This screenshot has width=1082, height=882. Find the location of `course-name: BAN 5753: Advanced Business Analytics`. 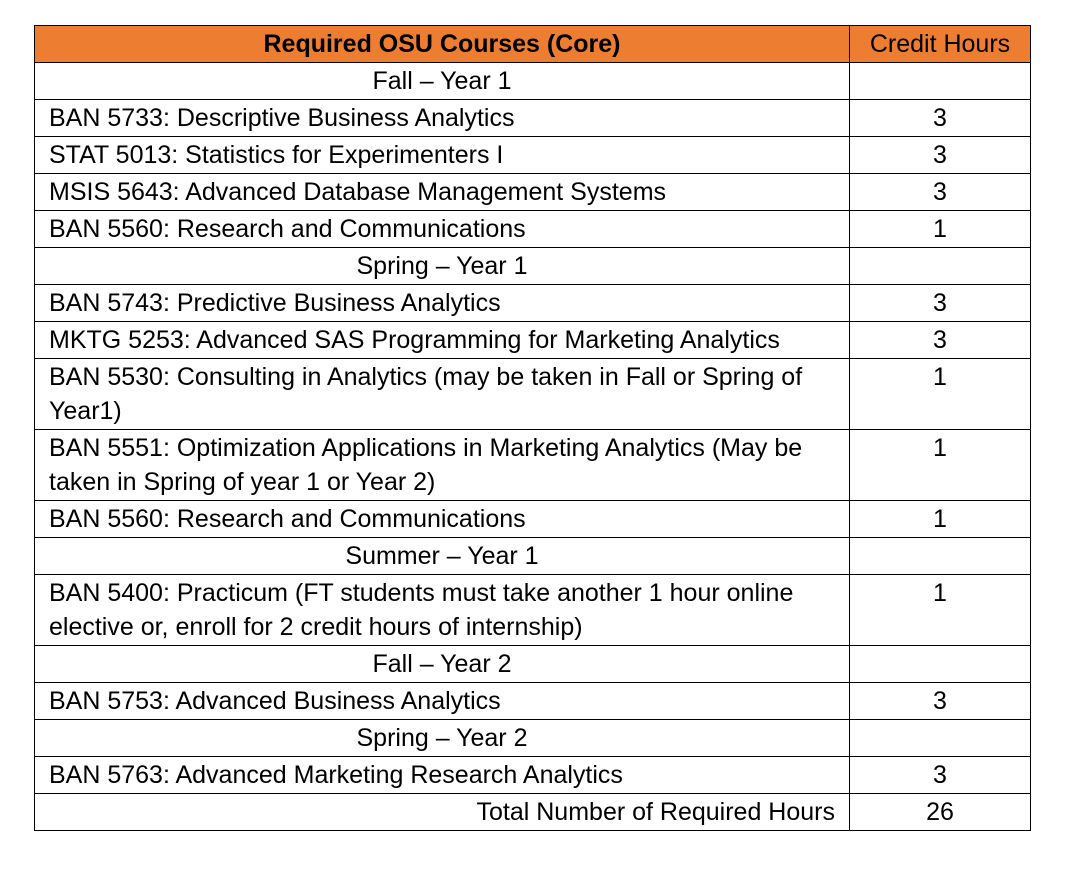

course-name: BAN 5753: Advanced Business Analytics is located at coordinates (442, 701).